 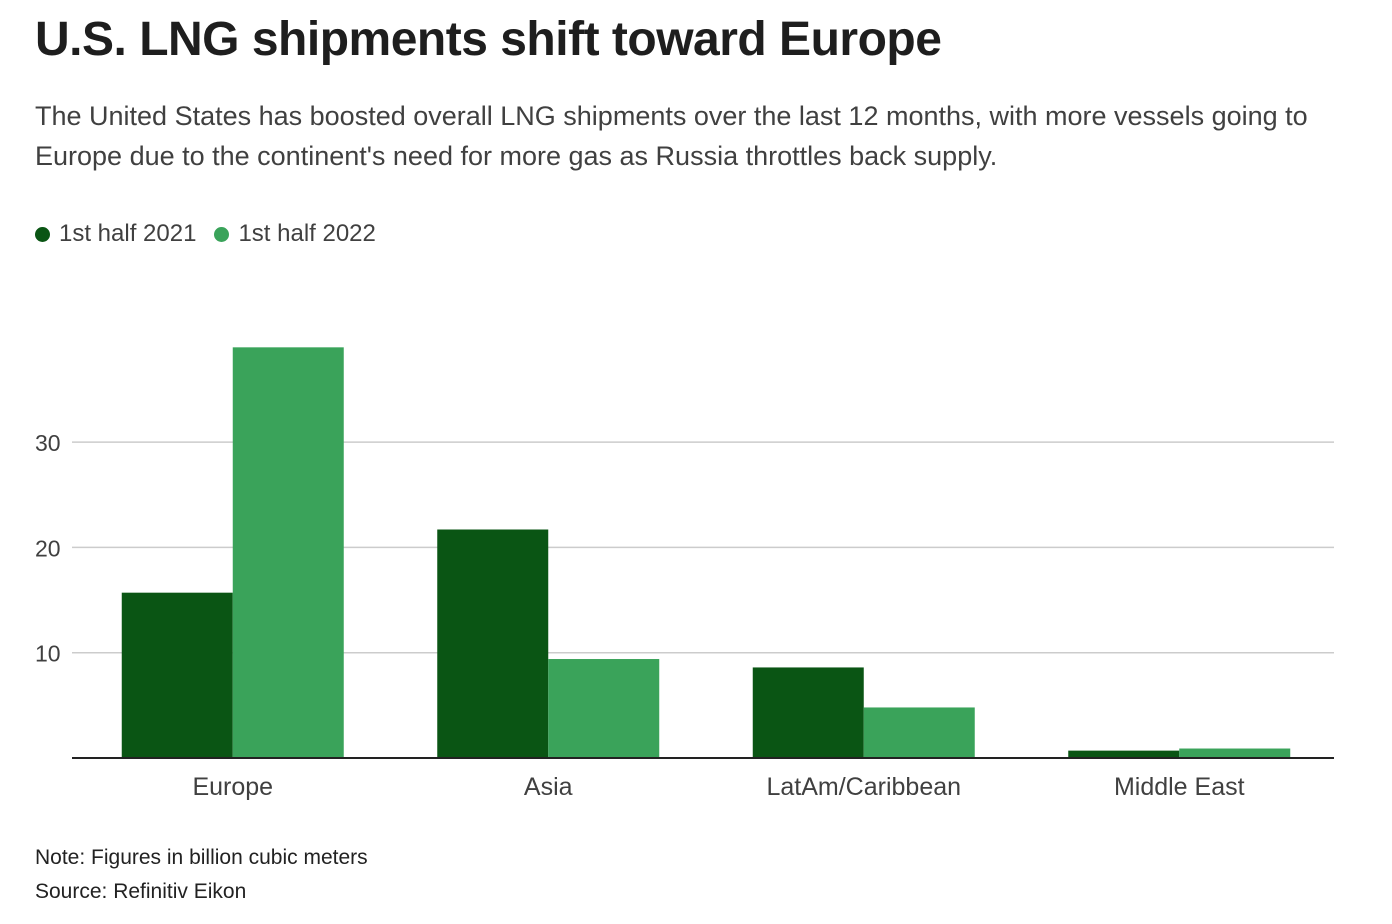 What do you see at coordinates (201, 857) in the screenshot?
I see `chart-note: Note: Figures in billion cubic meters` at bounding box center [201, 857].